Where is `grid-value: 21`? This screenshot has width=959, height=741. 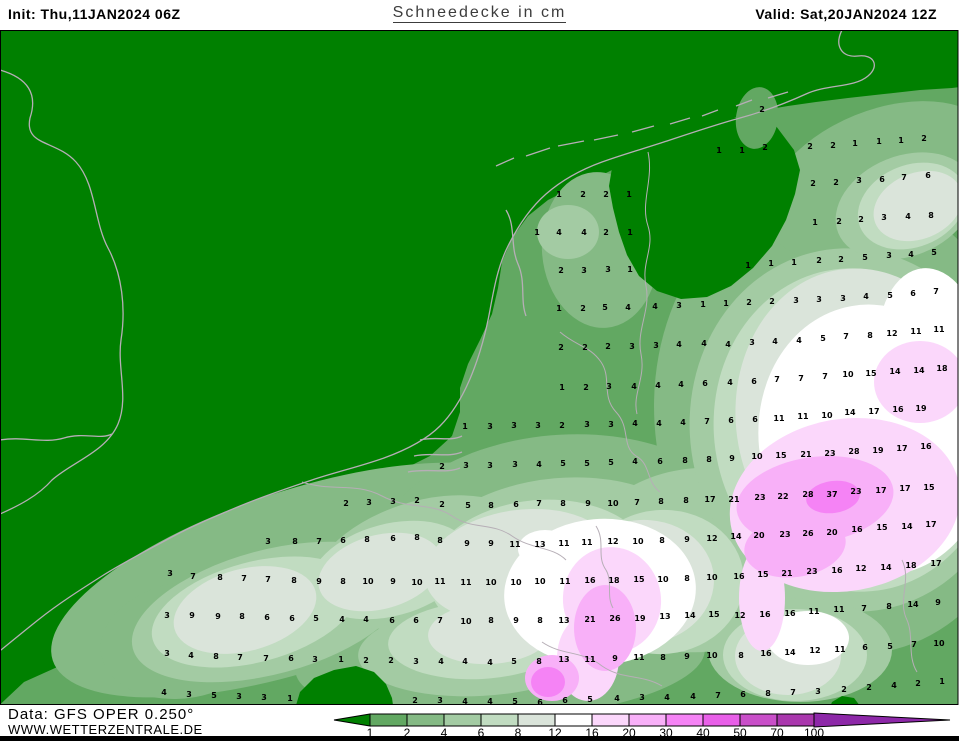
grid-value: 21 is located at coordinates (806, 454).